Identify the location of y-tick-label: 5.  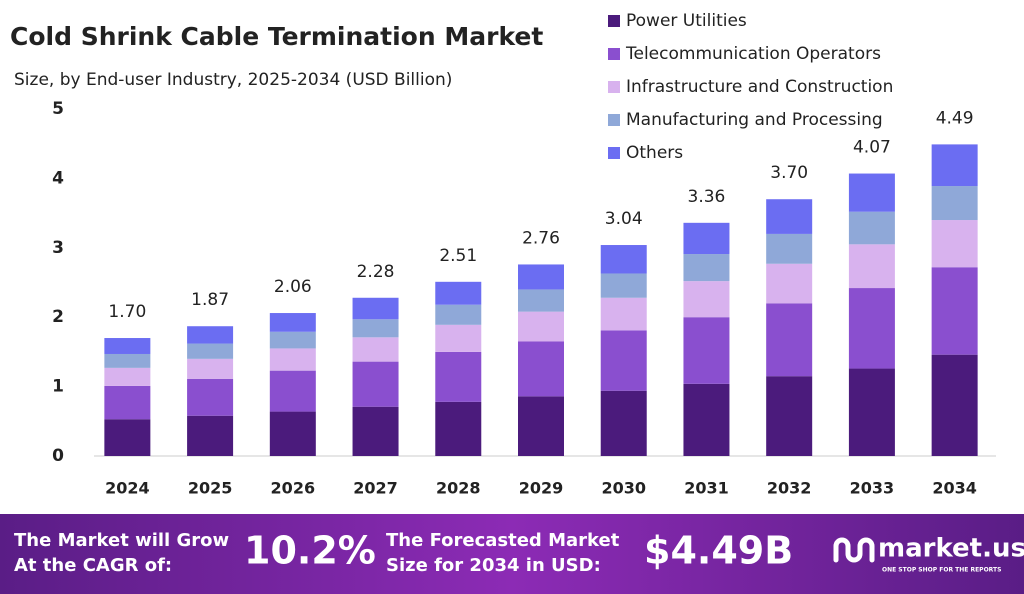
(58, 109).